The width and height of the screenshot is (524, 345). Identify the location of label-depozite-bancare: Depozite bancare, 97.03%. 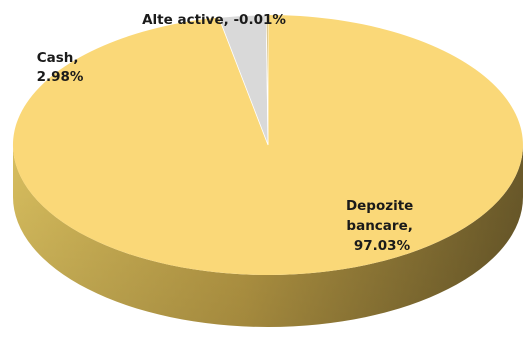
(382, 226).